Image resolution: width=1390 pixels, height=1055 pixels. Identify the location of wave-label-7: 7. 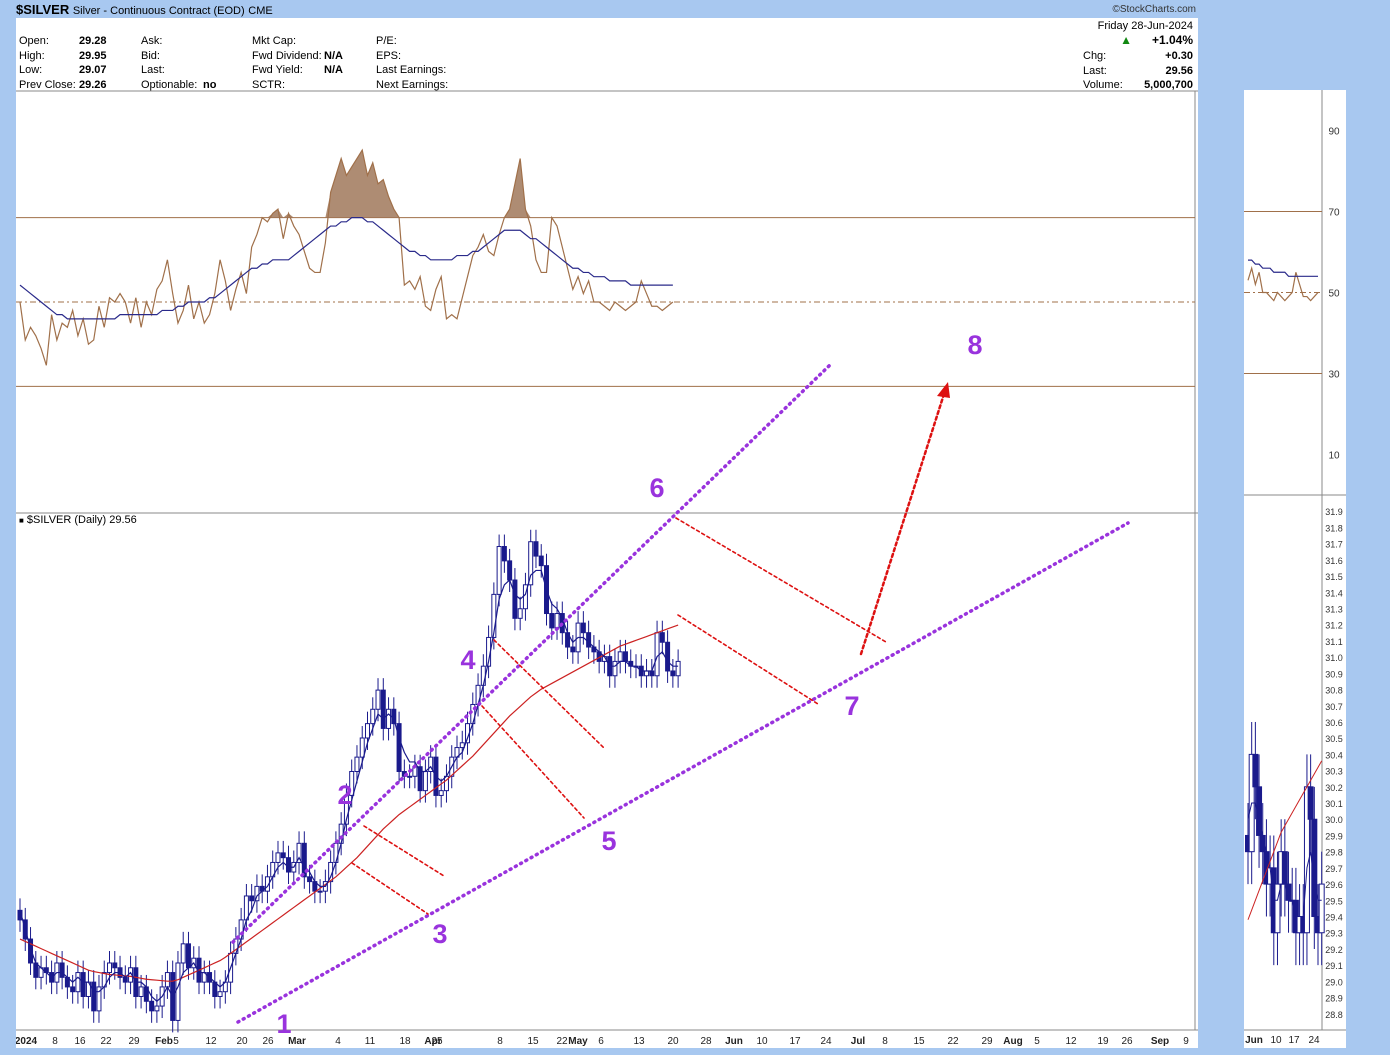
(851, 706).